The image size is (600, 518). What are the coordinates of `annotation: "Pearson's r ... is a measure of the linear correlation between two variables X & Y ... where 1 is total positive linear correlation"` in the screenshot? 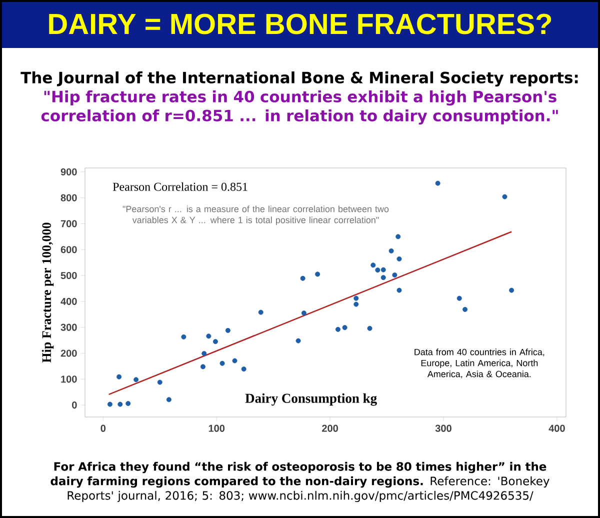 It's located at (255, 215).